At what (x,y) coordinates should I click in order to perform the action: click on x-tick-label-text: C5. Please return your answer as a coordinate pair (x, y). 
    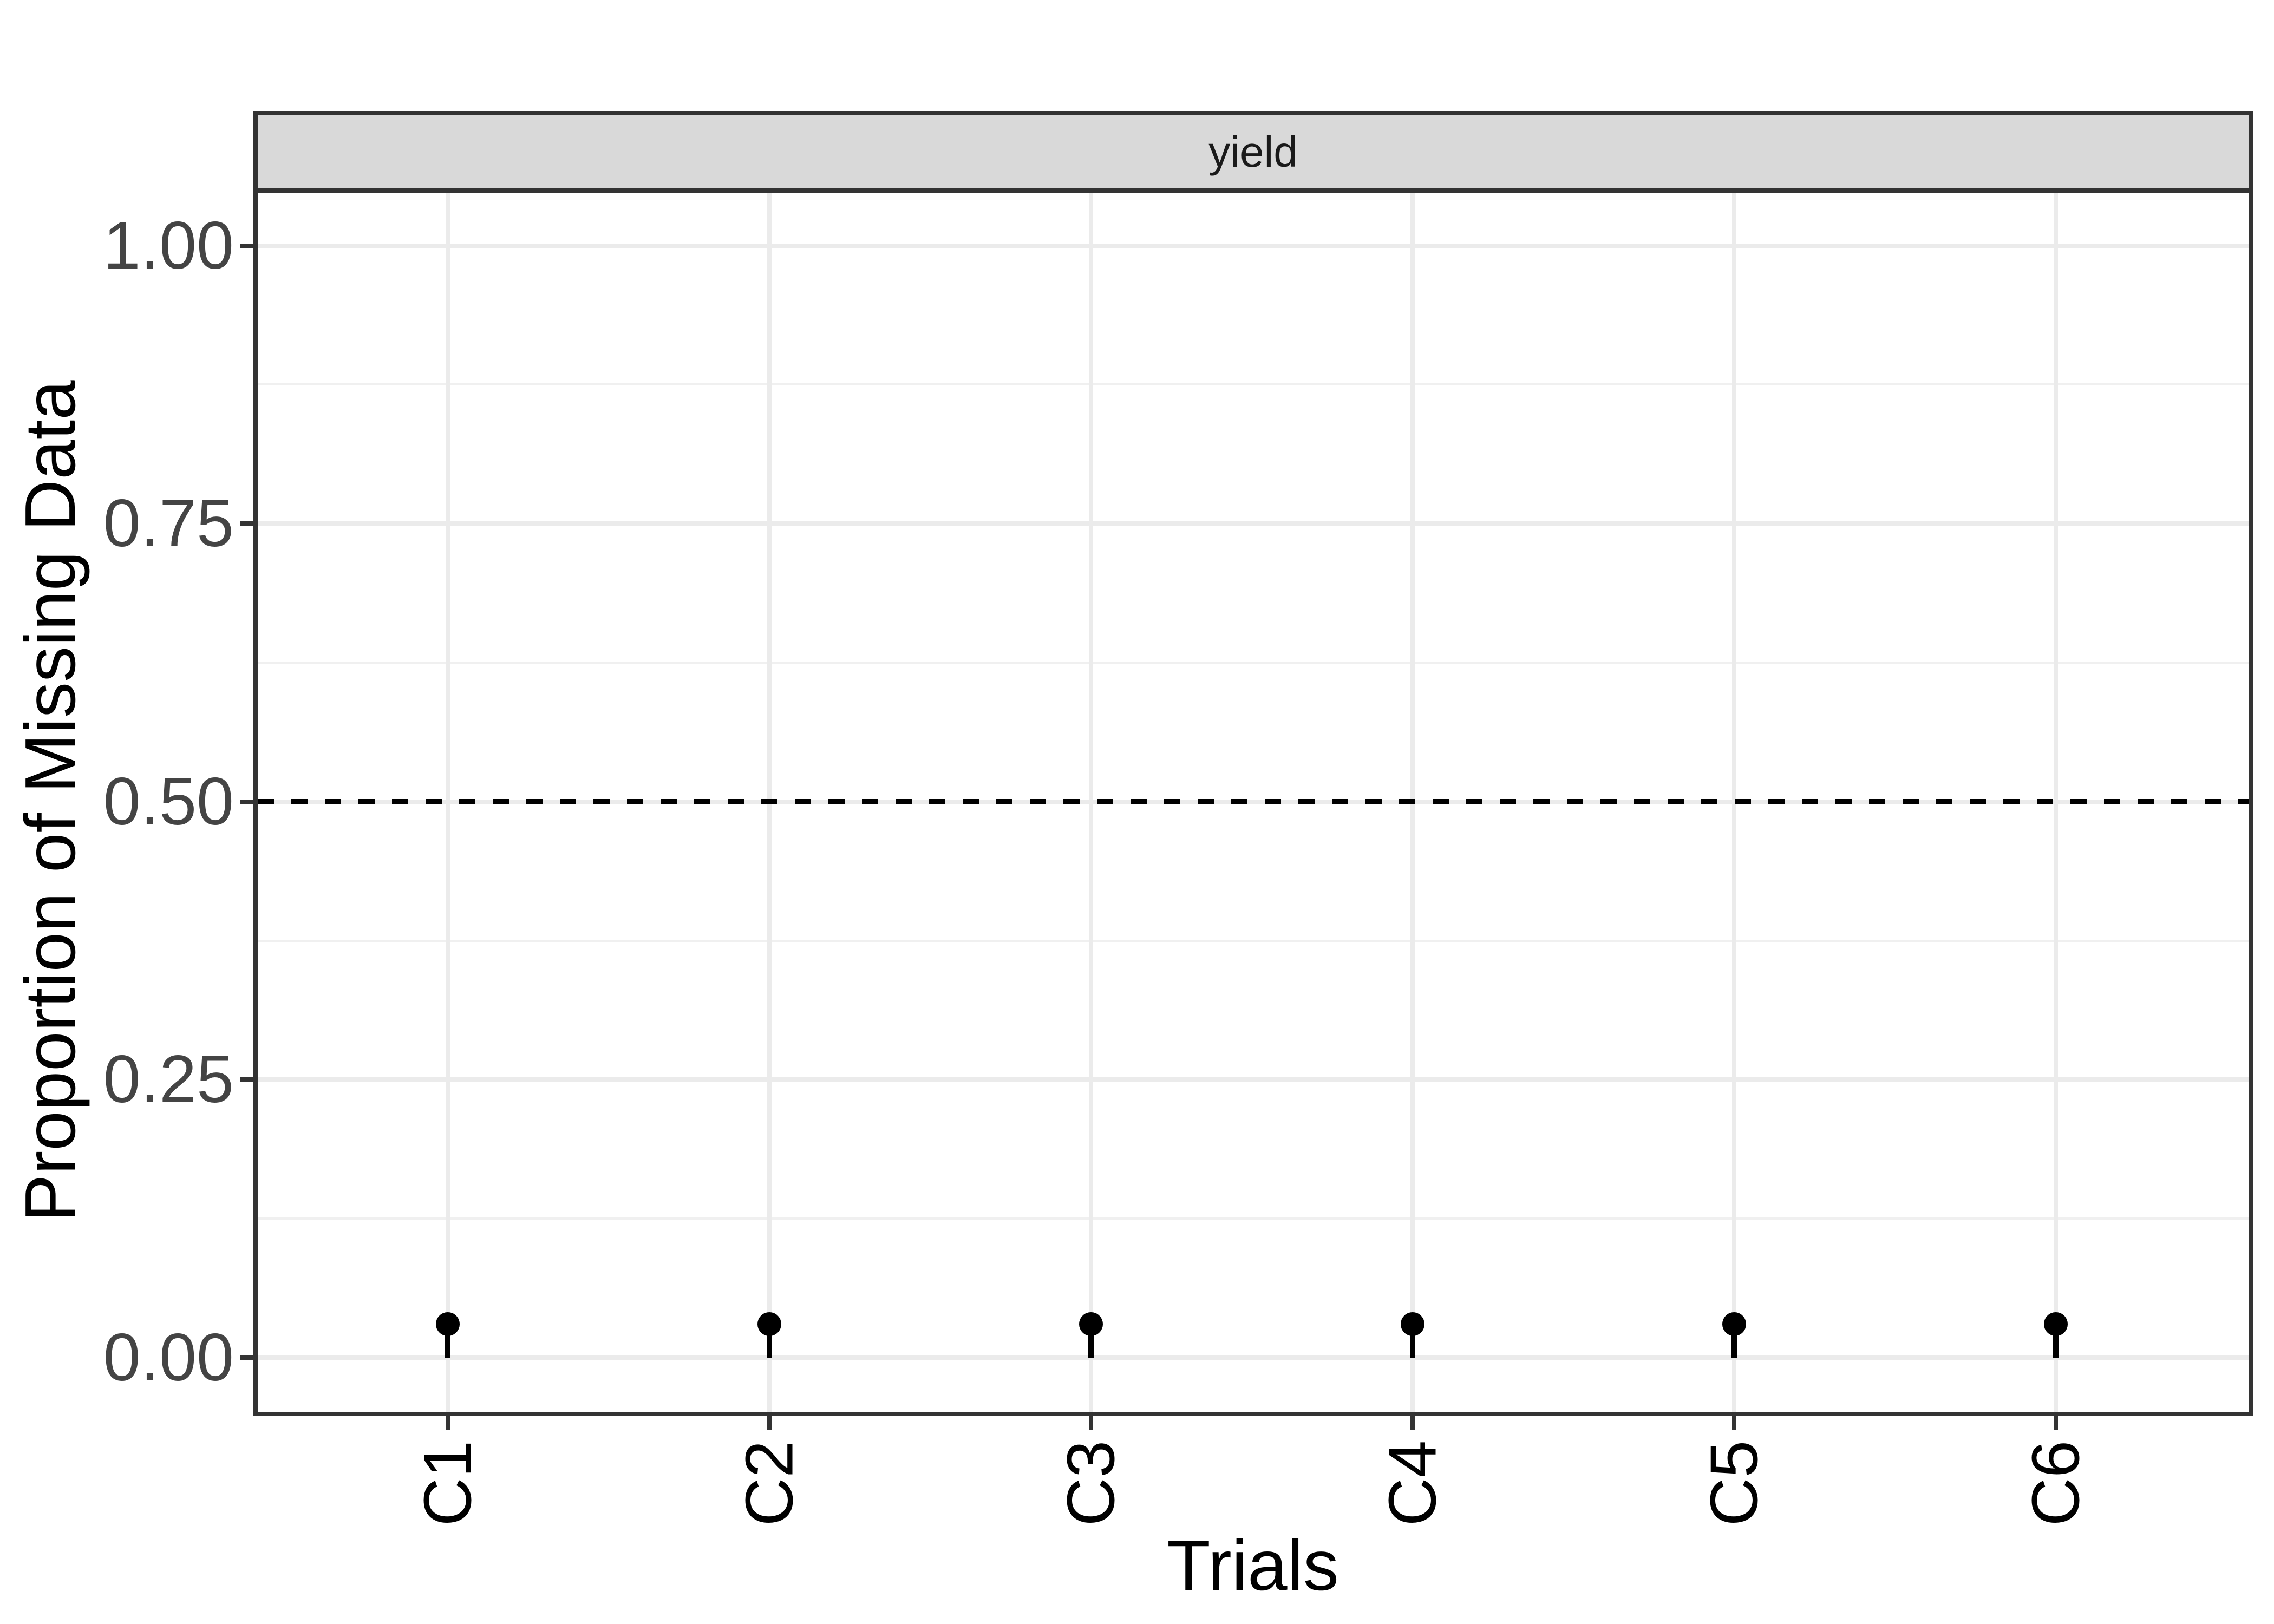
    Looking at the image, I should click on (1734, 1483).